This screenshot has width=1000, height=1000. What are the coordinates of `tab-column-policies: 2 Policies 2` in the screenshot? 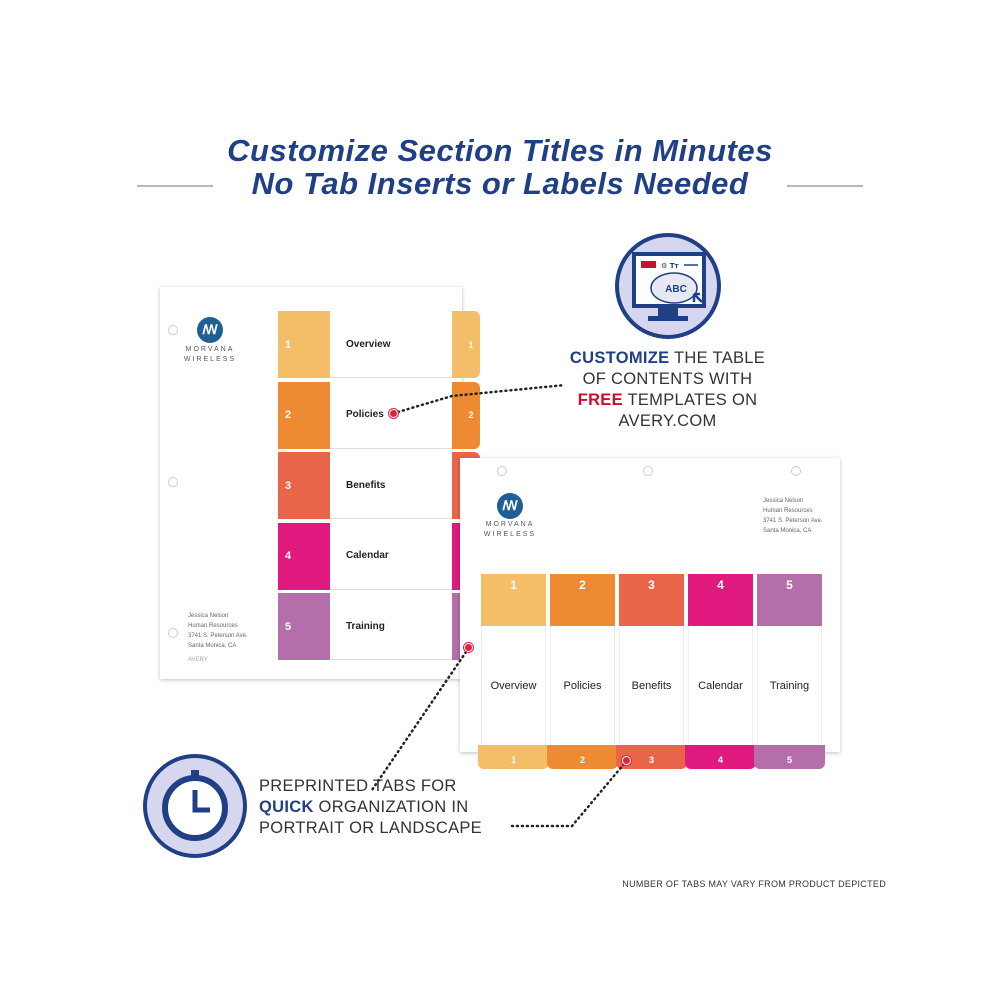 It's located at (582, 672).